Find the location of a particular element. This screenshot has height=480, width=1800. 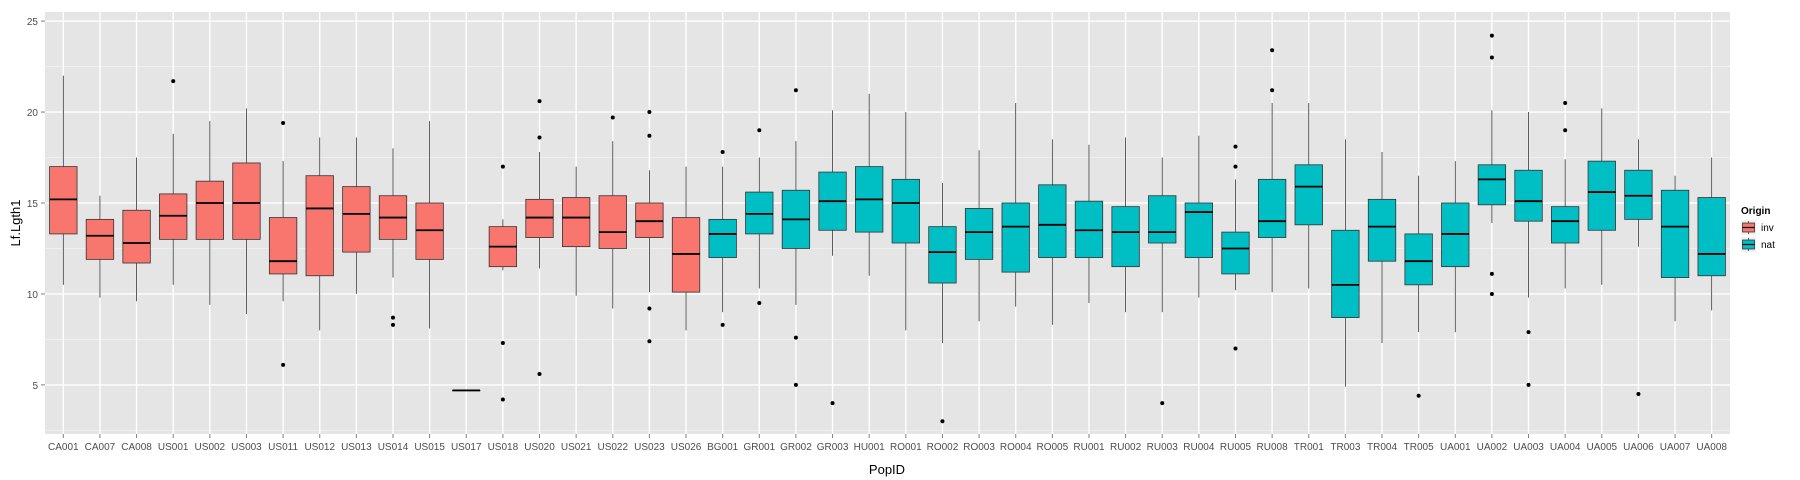

x-tick-label: GR002 is located at coordinates (796, 447).